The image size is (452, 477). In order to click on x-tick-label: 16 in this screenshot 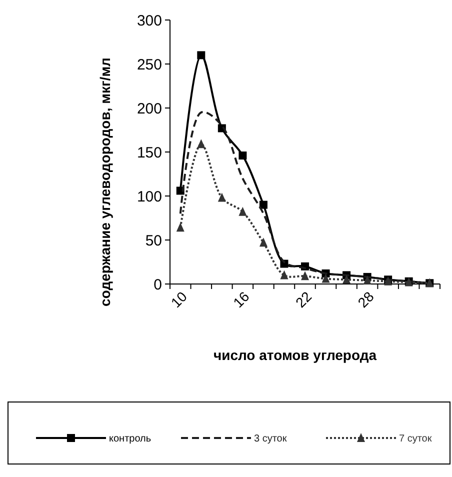, I will do `click(241, 299)`.